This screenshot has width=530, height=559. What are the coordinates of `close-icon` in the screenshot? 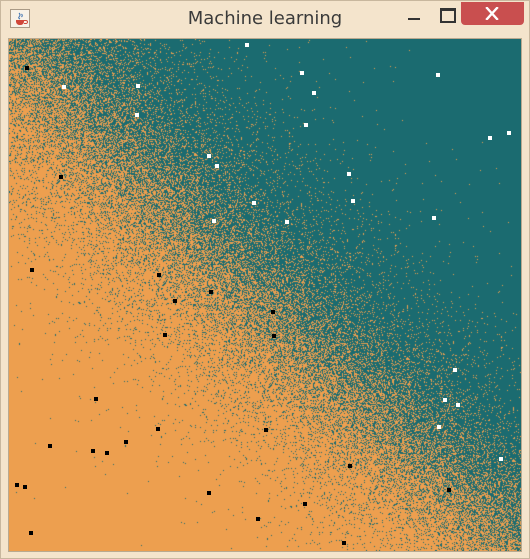 It's located at (492, 13).